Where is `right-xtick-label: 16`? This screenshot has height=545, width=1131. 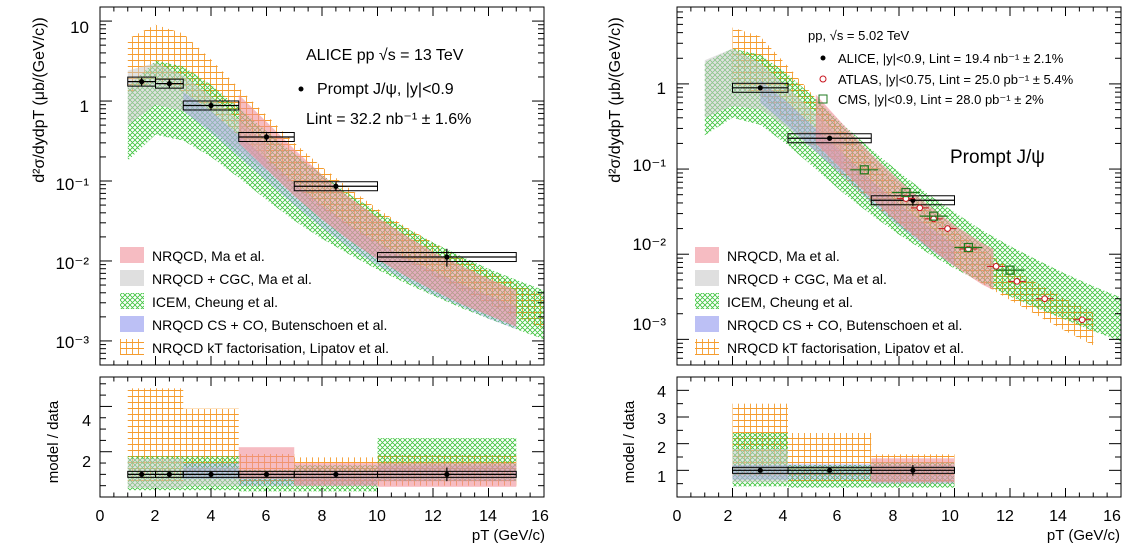 right-xtick-label: 16 is located at coordinates (1112, 516).